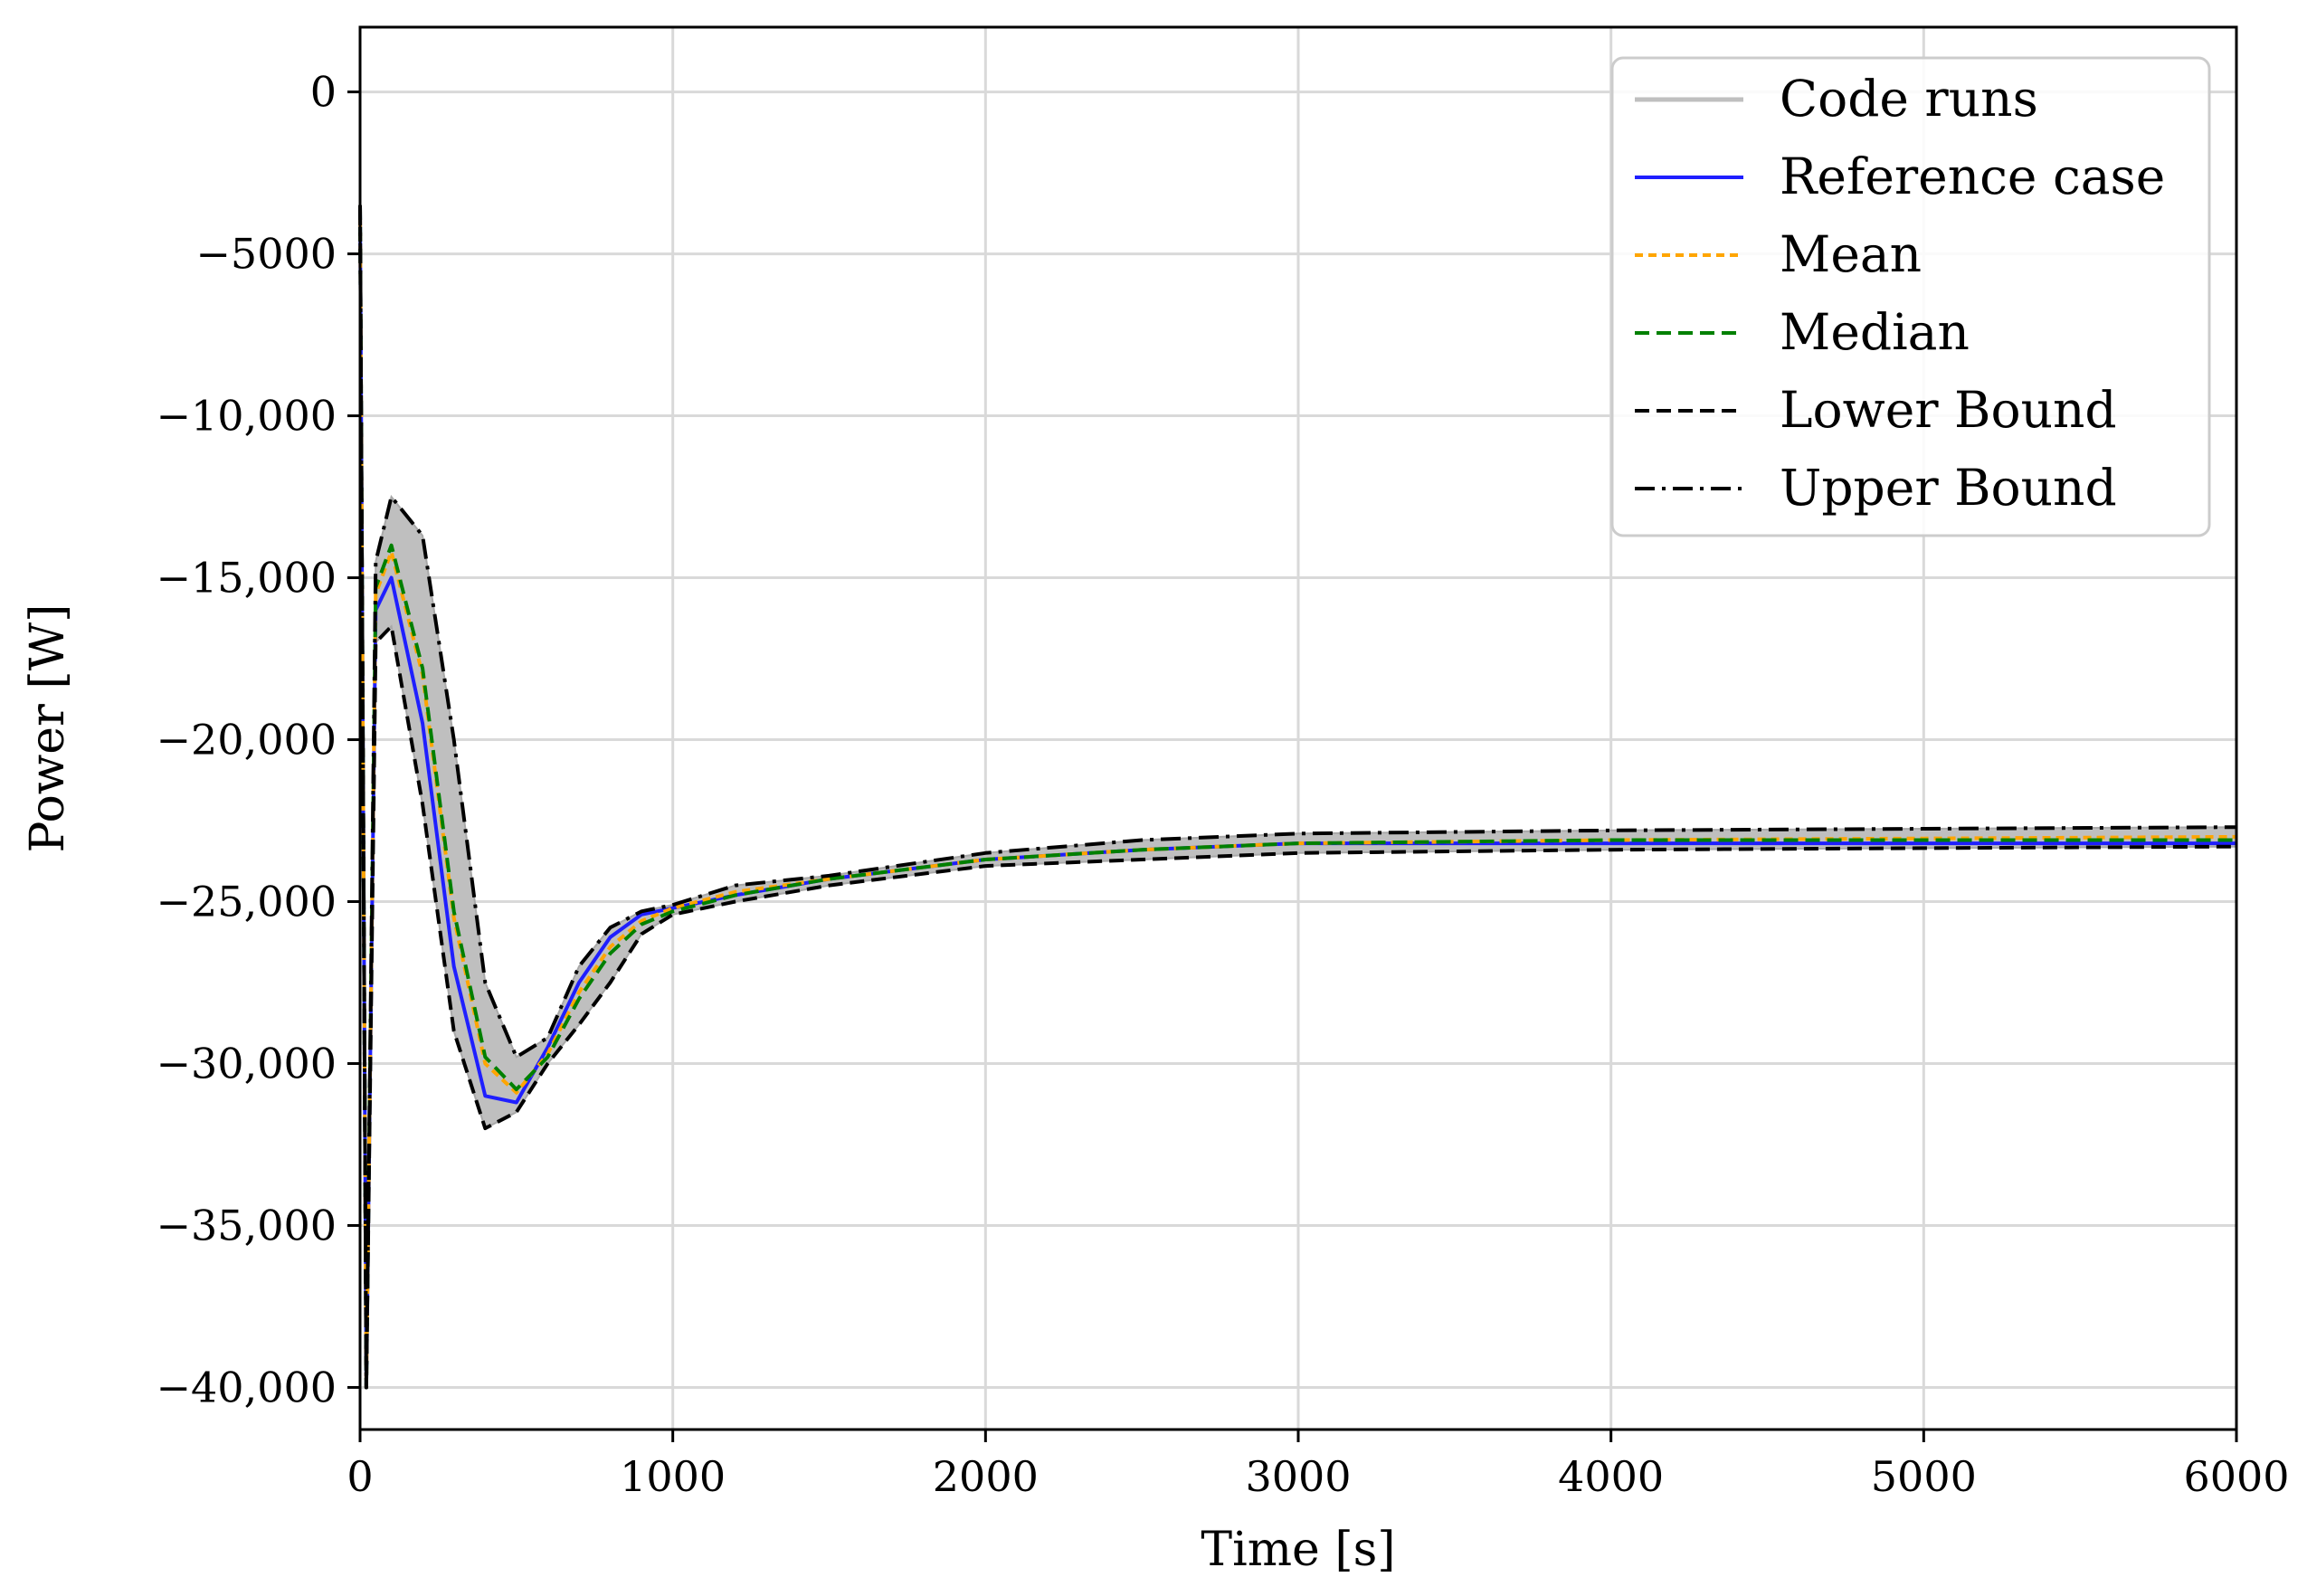  What do you see at coordinates (247, 1387) in the screenshot?
I see `y-tick-label: −40,000` at bounding box center [247, 1387].